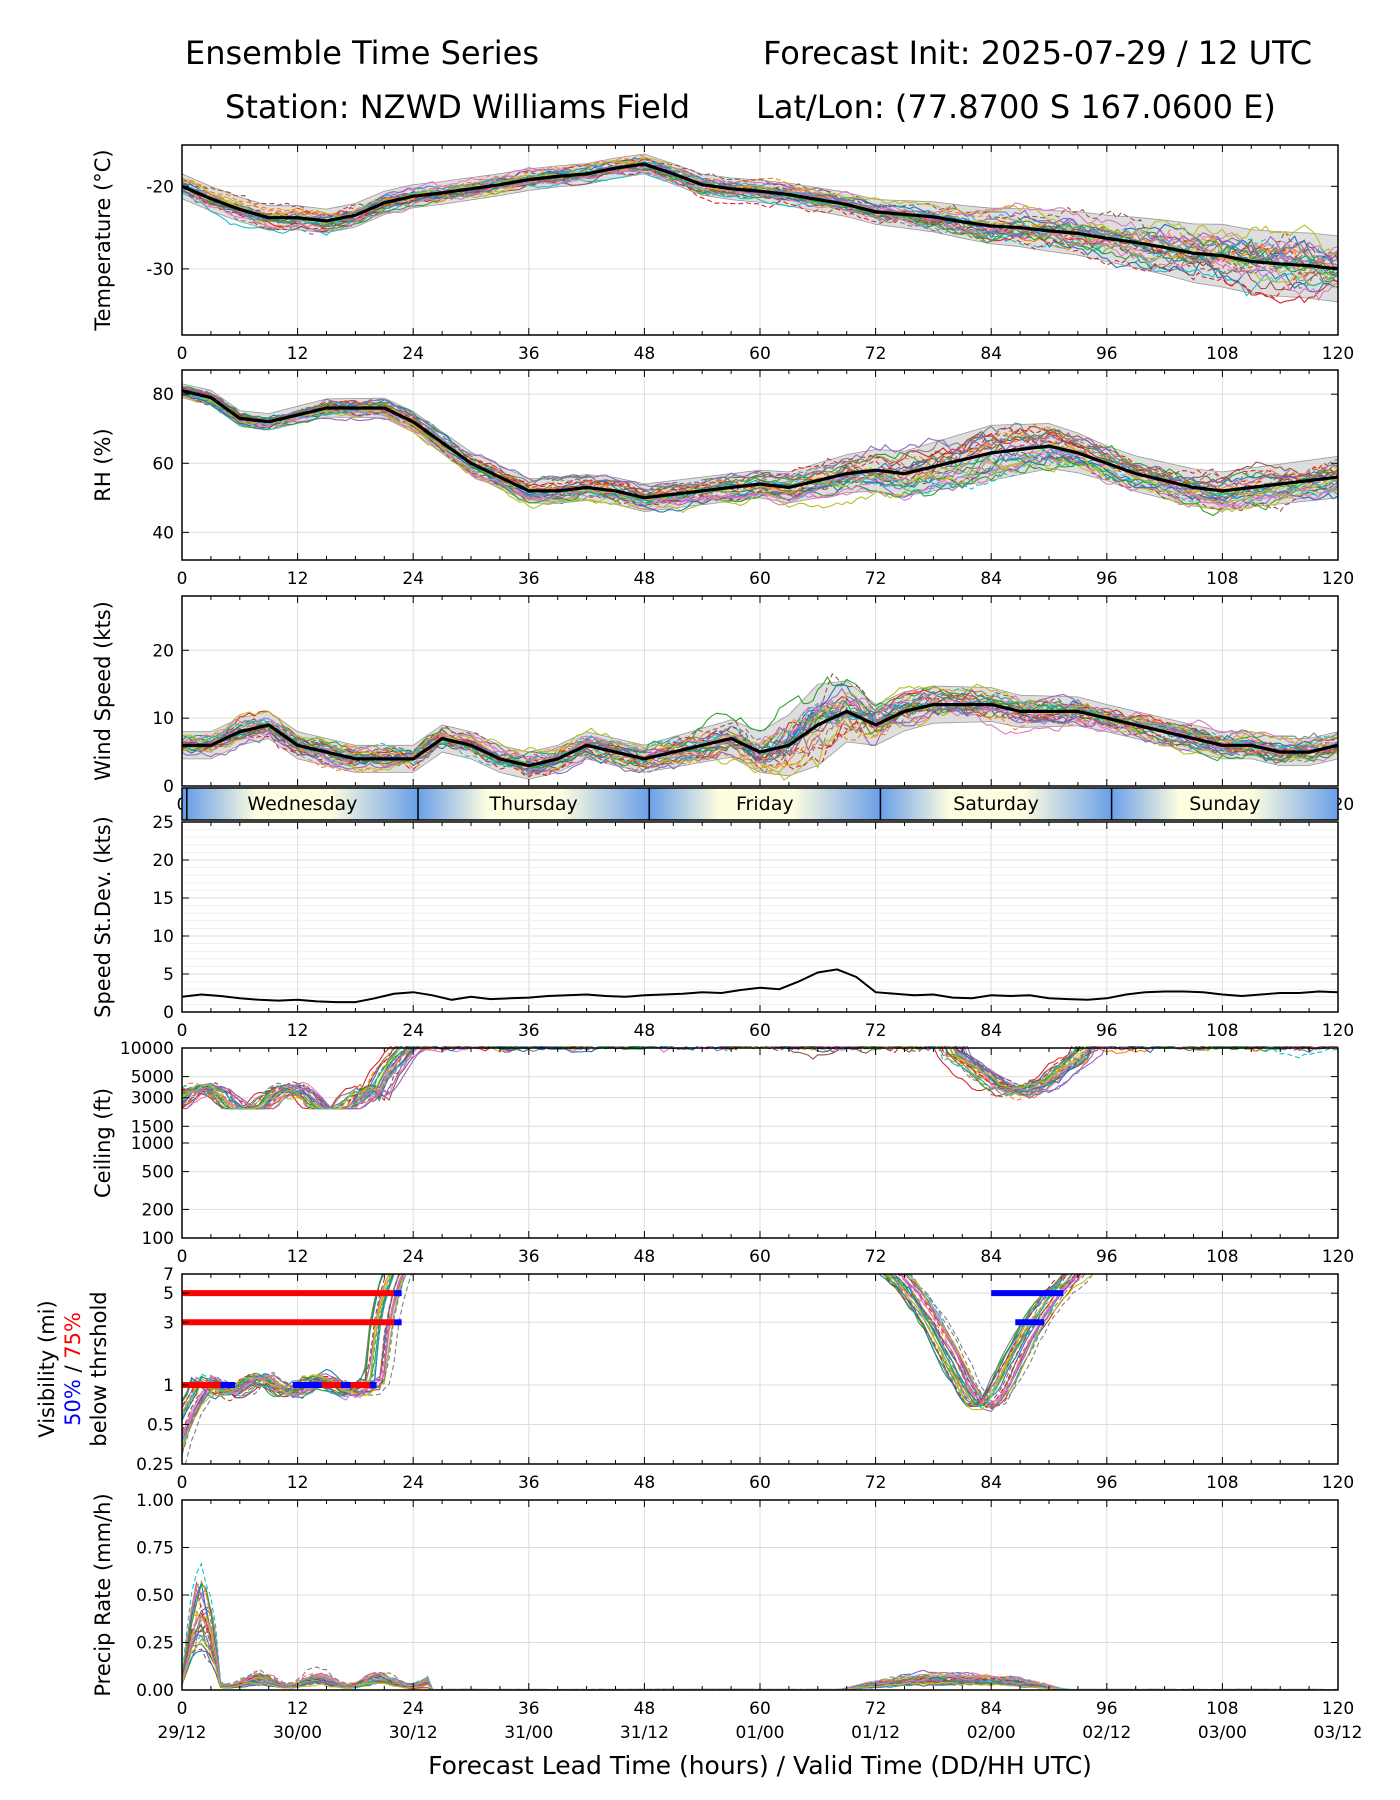 Image resolution: width=1400 pixels, height=1800 pixels. What do you see at coordinates (765, 804) in the screenshot?
I see `day-label: Friday` at bounding box center [765, 804].